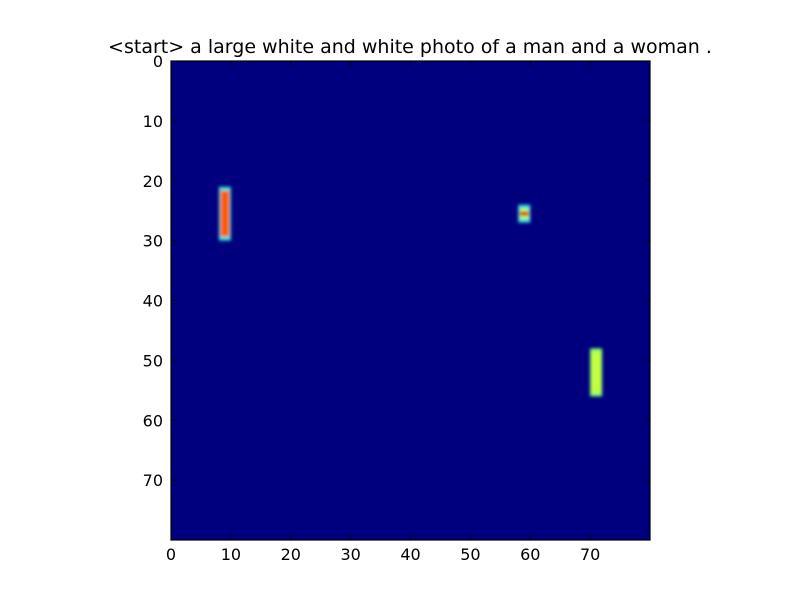 This screenshot has width=800, height=600. What do you see at coordinates (153, 181) in the screenshot?
I see `y-tick-label: 20` at bounding box center [153, 181].